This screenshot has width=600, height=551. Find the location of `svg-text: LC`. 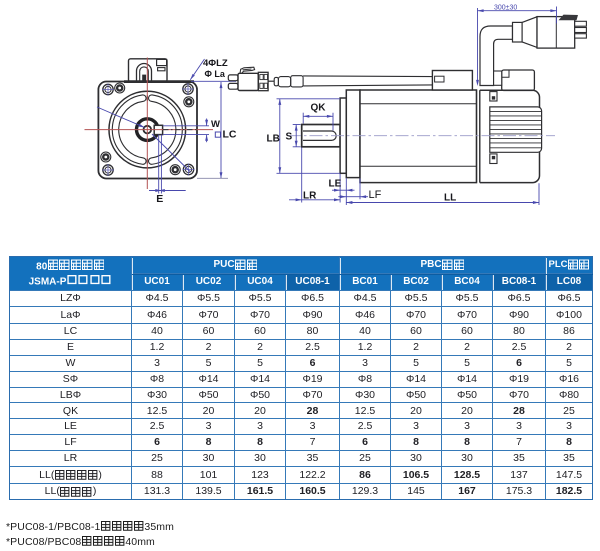

svg-text: LC is located at coordinates (230, 135).